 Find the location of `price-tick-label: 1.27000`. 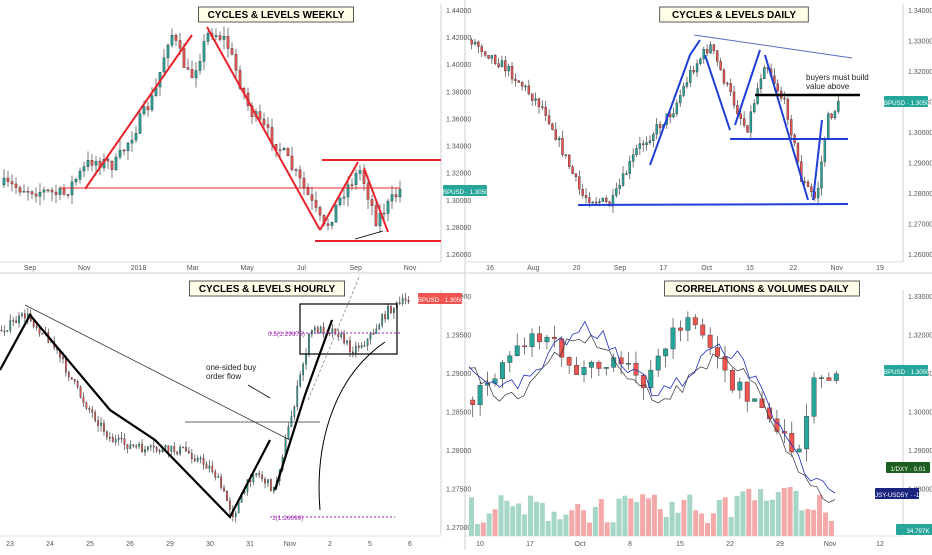

price-tick-label: 1.27000 is located at coordinates (458, 528).